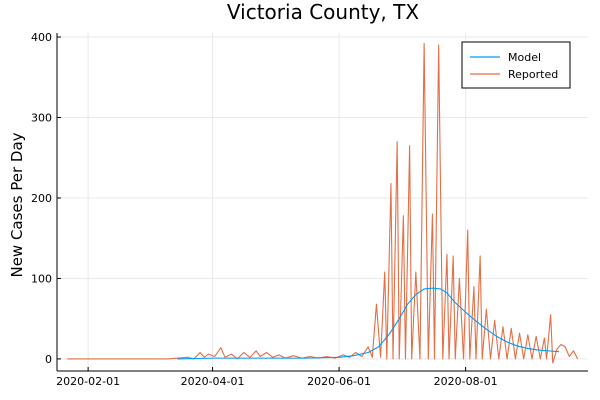 This screenshot has height=400, width=600. What do you see at coordinates (17, 204) in the screenshot?
I see `y-axis-label: New Cases Per Day` at bounding box center [17, 204].